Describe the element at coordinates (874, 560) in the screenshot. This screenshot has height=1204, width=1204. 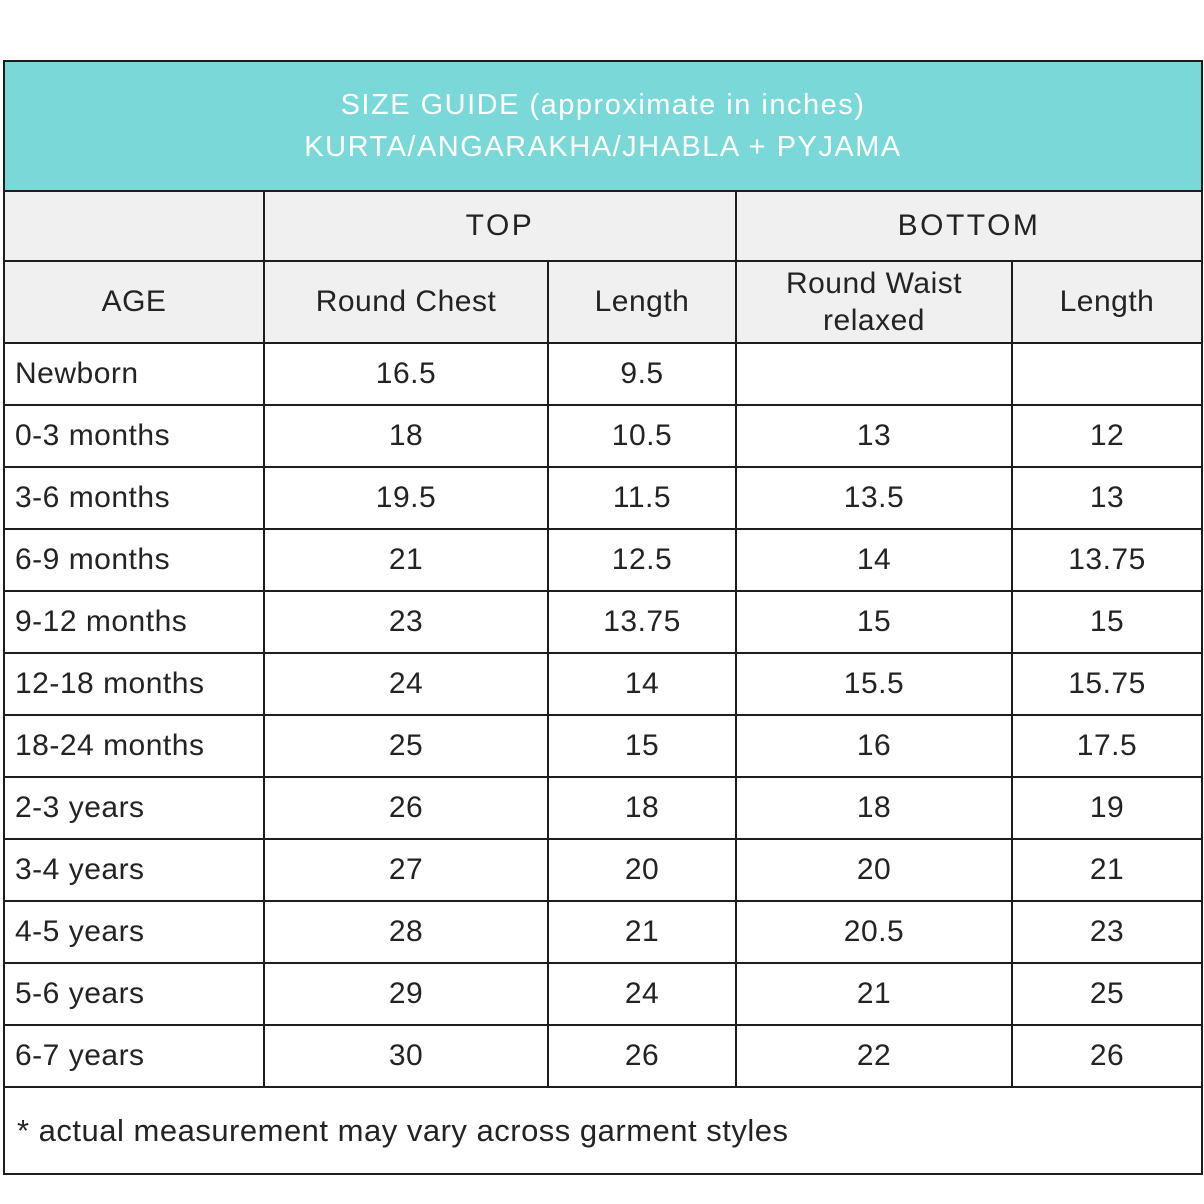
I see `cell-round-waist: 14` at that location.